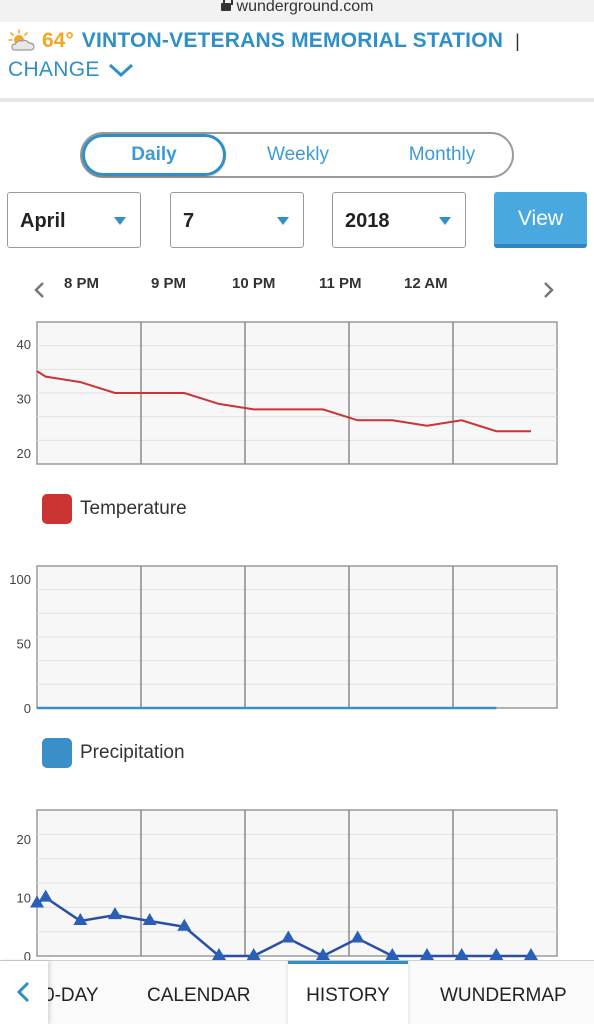 The width and height of the screenshot is (594, 1024). I want to click on view-button: View, so click(540, 220).